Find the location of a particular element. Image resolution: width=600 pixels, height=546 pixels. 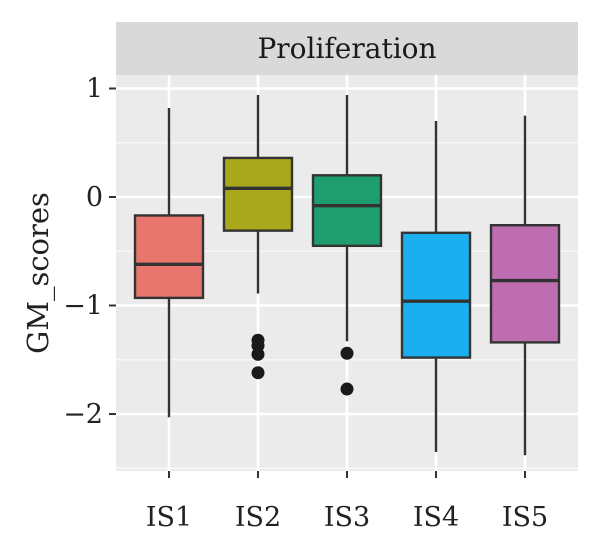

y-tick-label: 1 is located at coordinates (94, 89).